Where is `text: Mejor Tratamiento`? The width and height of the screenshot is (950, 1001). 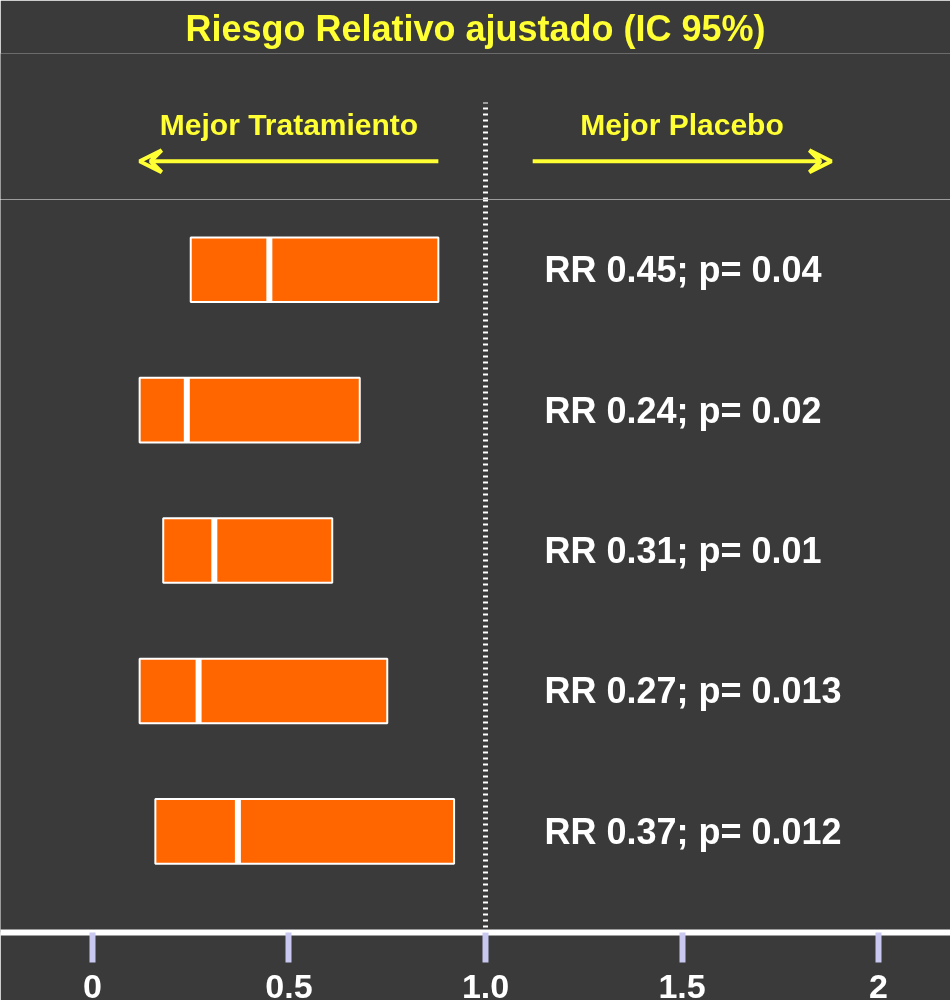
text: Mejor Tratamiento is located at coordinates (289, 124).